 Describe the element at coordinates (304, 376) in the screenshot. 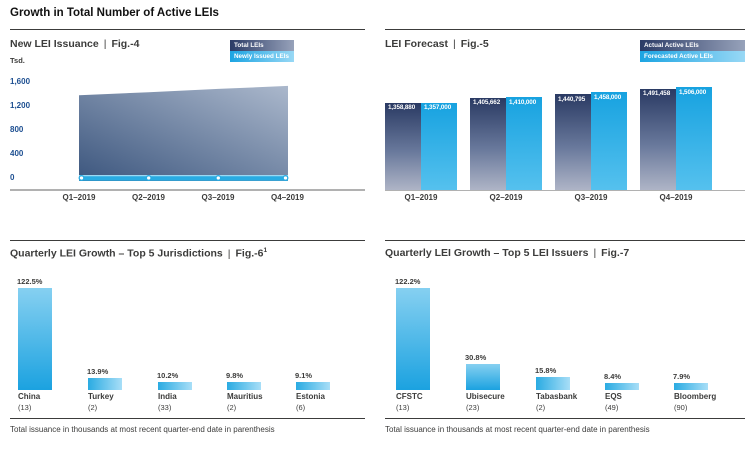

I see `bar-value-label: 9.1%` at that location.